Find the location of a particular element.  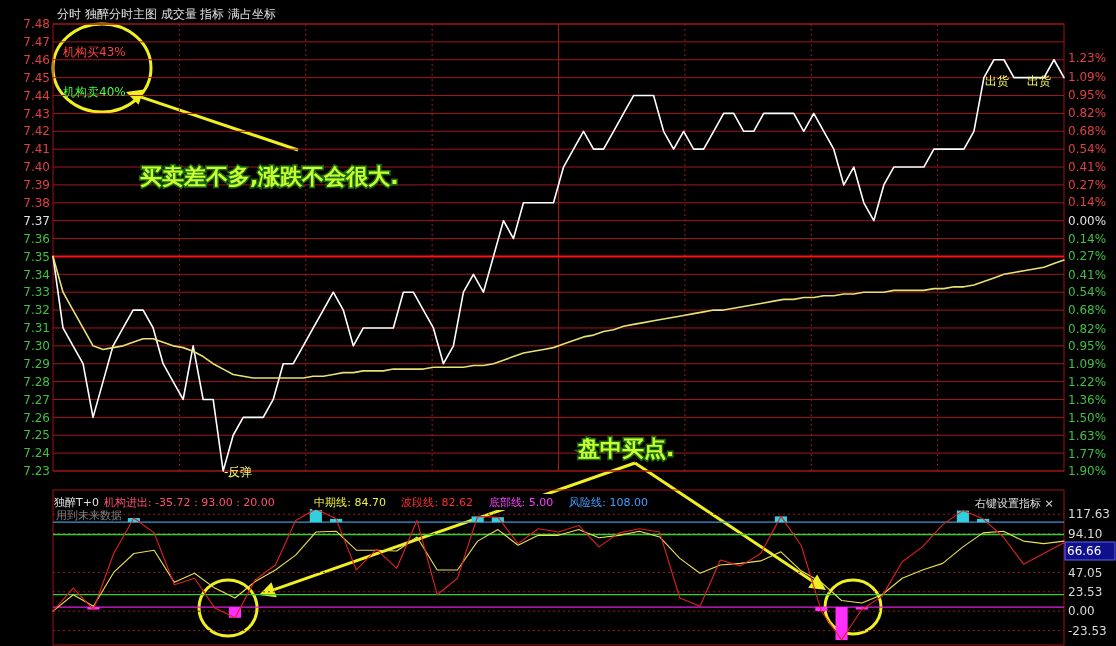

text: 独醉T+0 is located at coordinates (76, 502).